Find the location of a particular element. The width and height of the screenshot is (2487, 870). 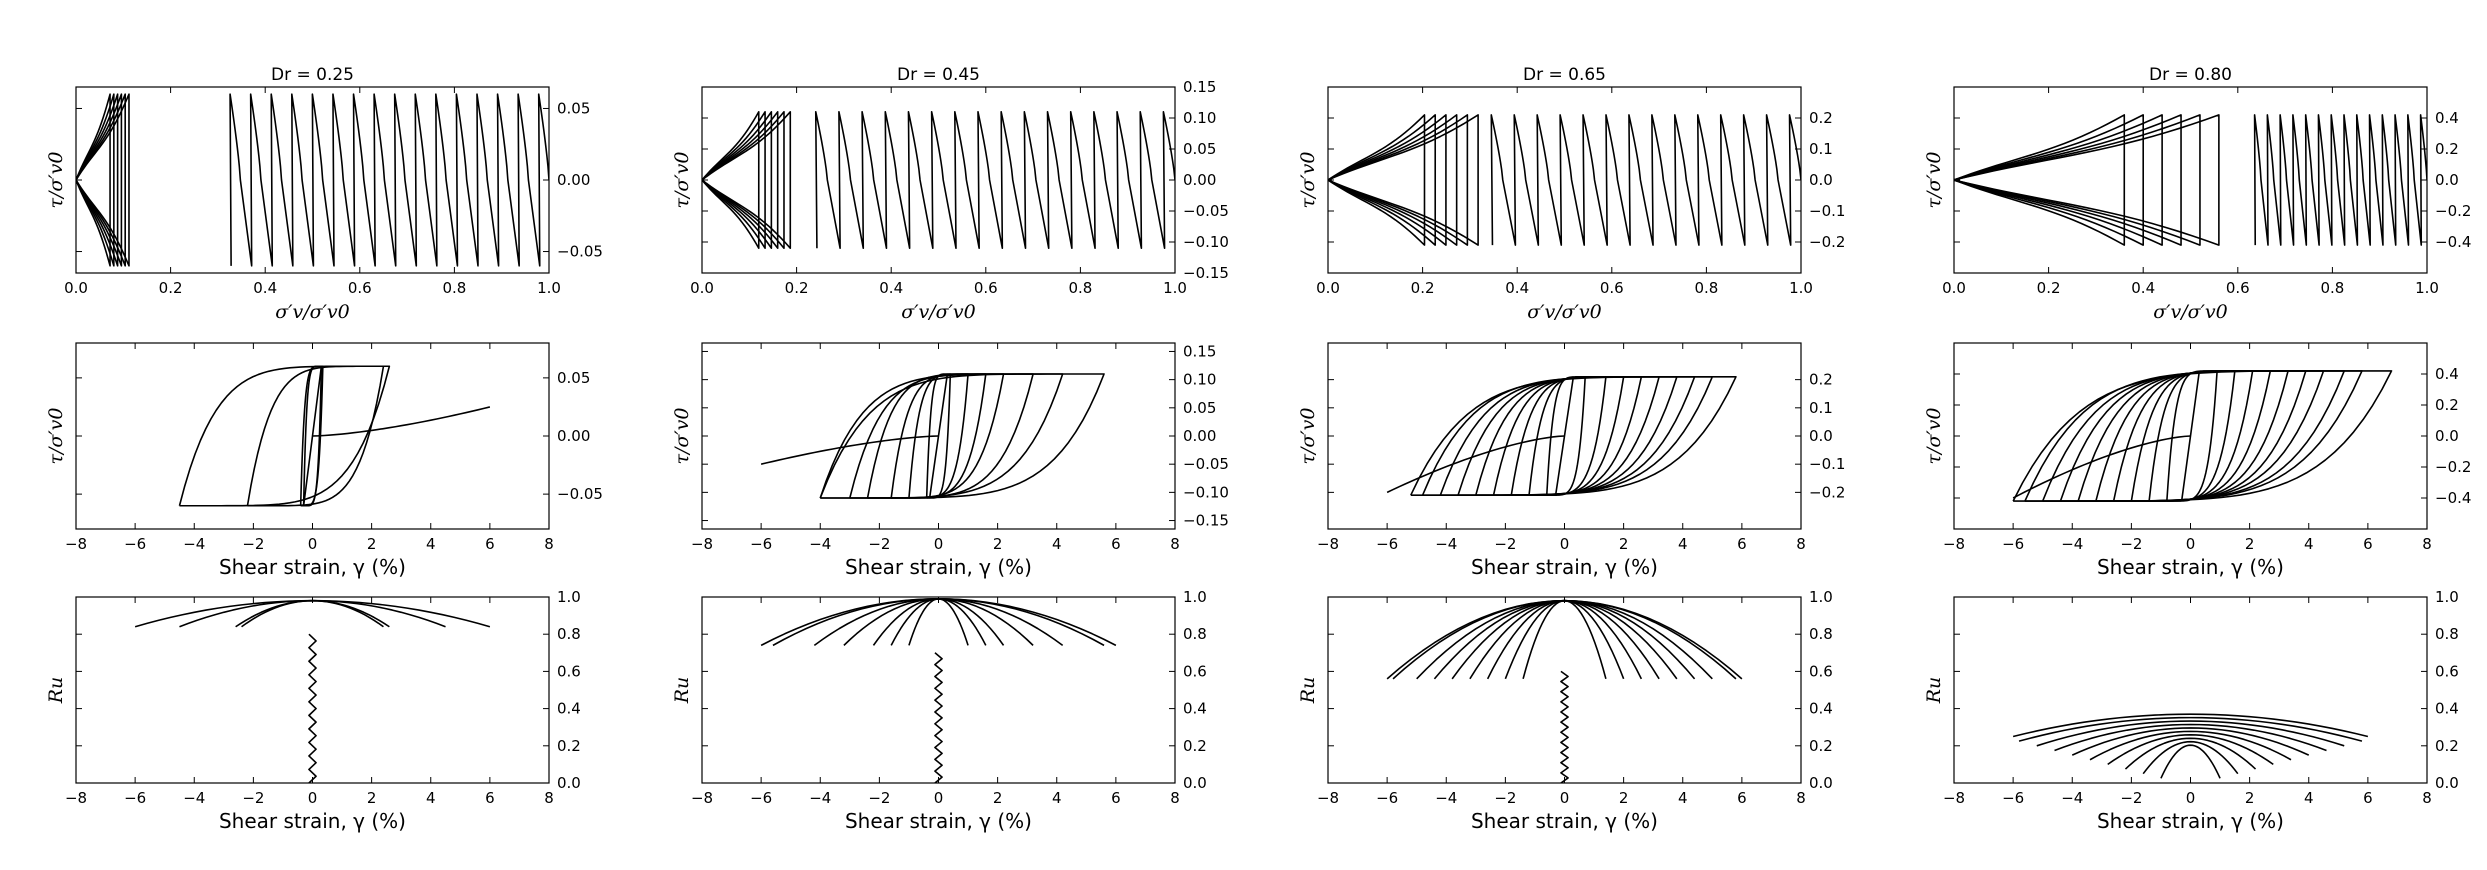

panel-title: Dr = 0.65 is located at coordinates (1564, 75).